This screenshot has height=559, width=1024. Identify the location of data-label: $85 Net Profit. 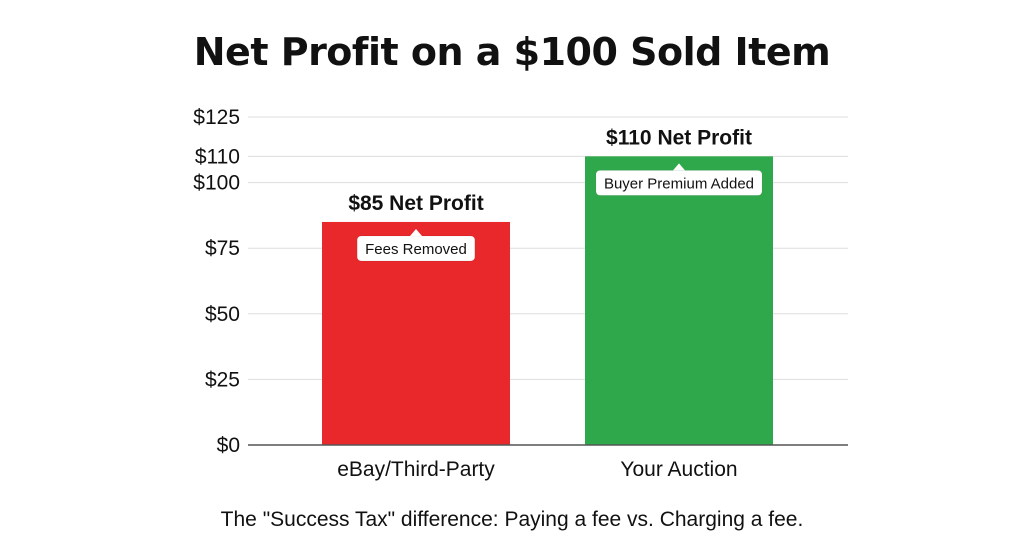
(415, 203).